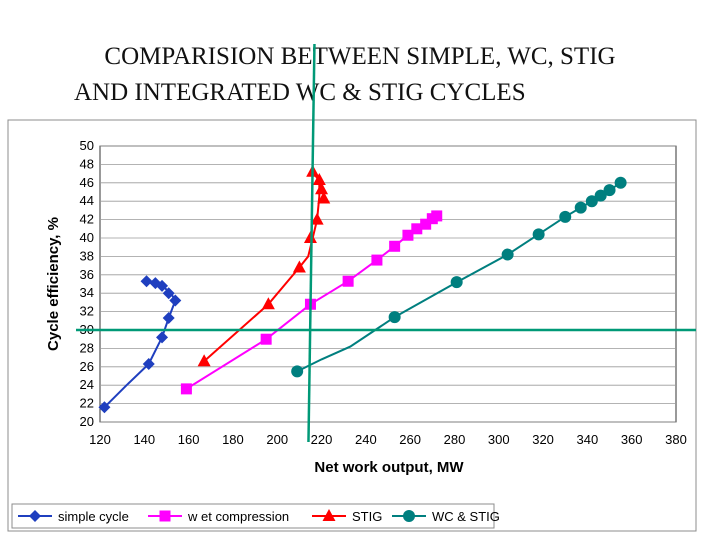 The width and height of the screenshot is (720, 540). What do you see at coordinates (238, 516) in the screenshot?
I see `legend-label: w et compression` at bounding box center [238, 516].